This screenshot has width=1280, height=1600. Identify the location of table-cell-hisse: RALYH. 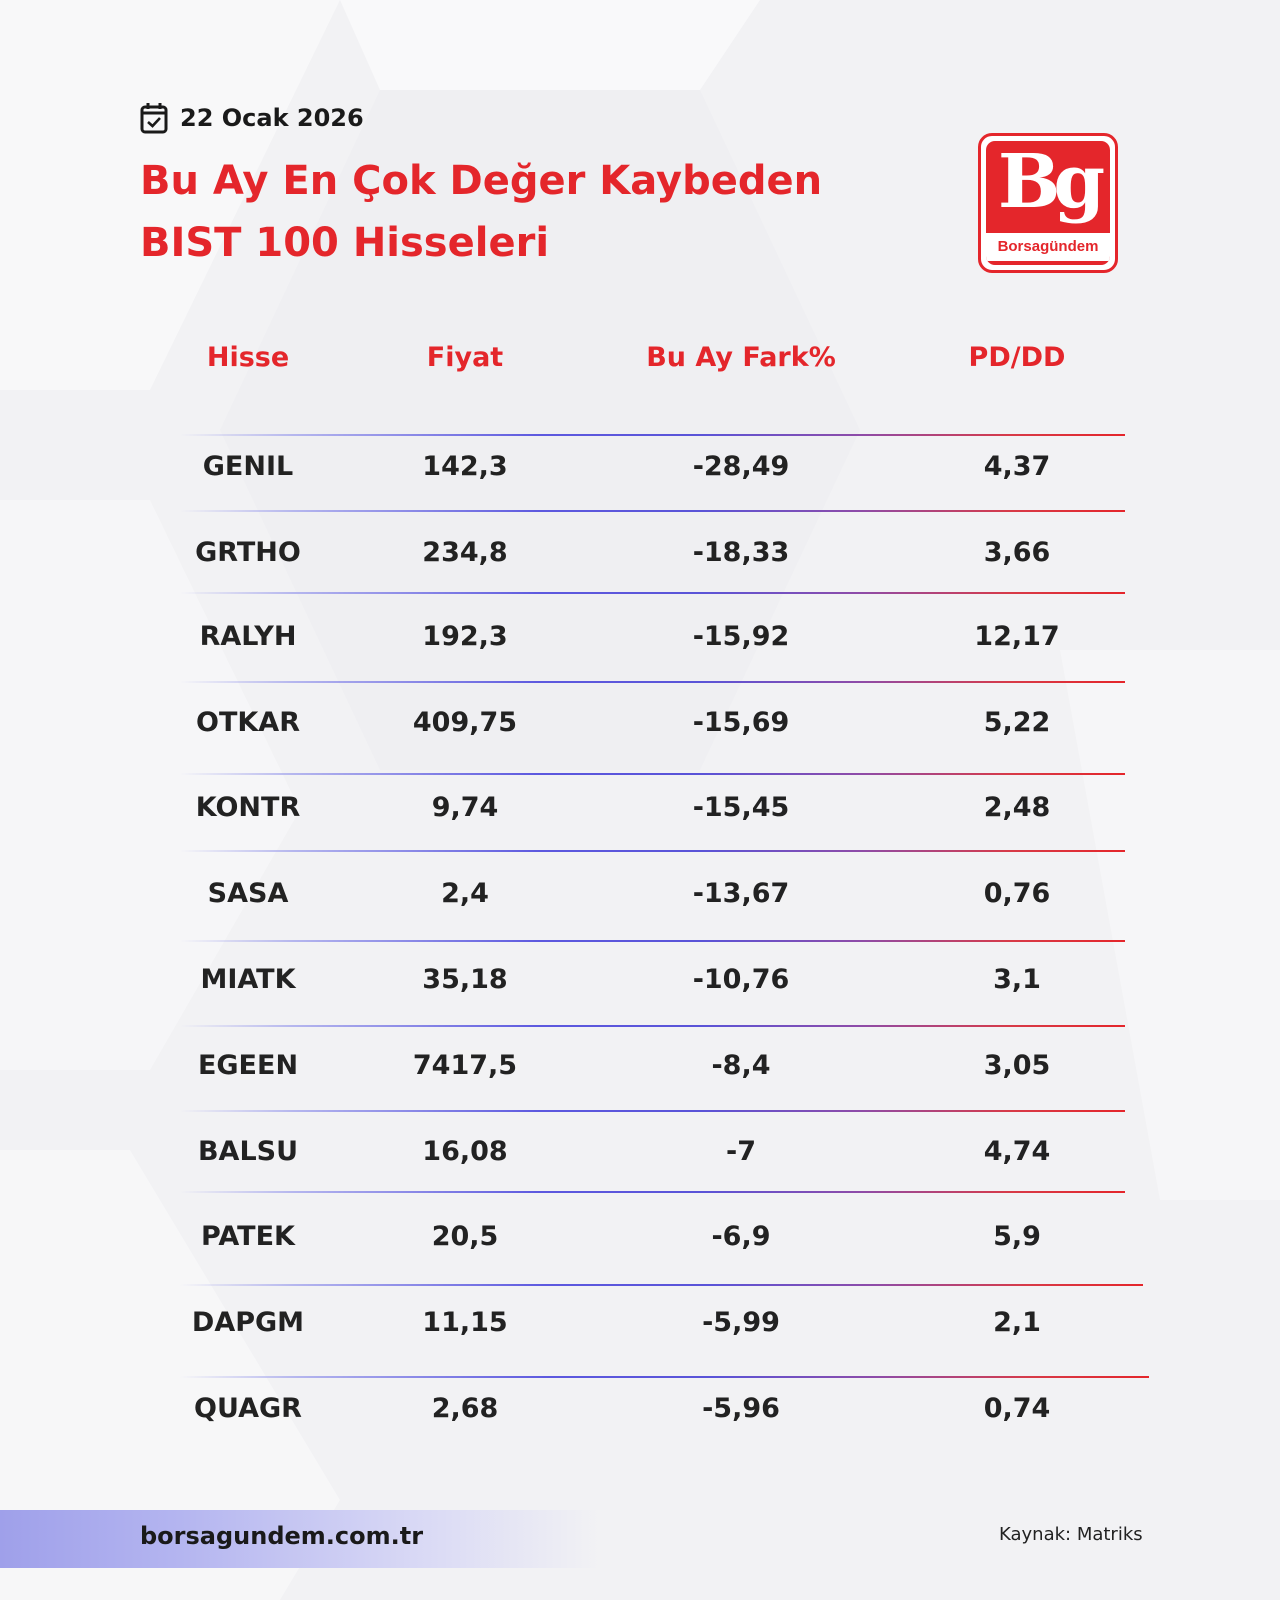
(248, 636).